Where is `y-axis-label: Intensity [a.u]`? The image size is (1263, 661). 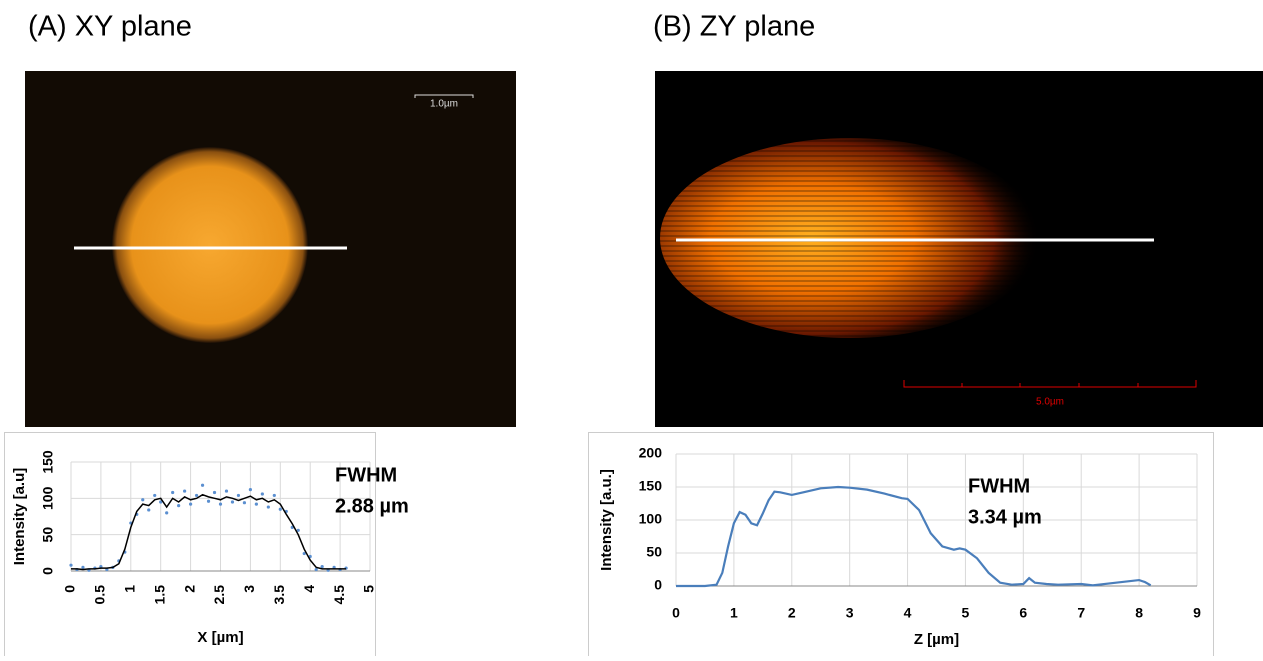
y-axis-label: Intensity [a.u] is located at coordinates (19, 517).